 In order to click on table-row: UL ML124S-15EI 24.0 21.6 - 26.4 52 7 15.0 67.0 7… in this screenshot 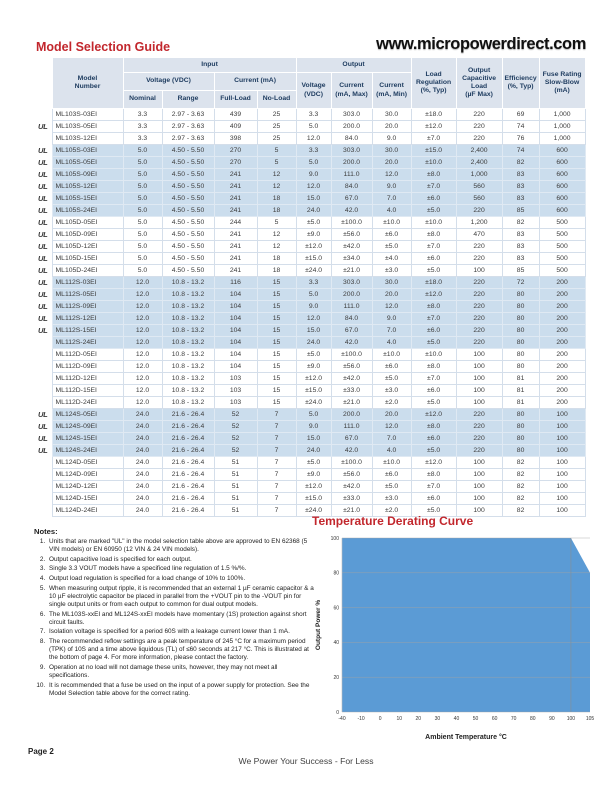, I will do `click(308, 438)`.